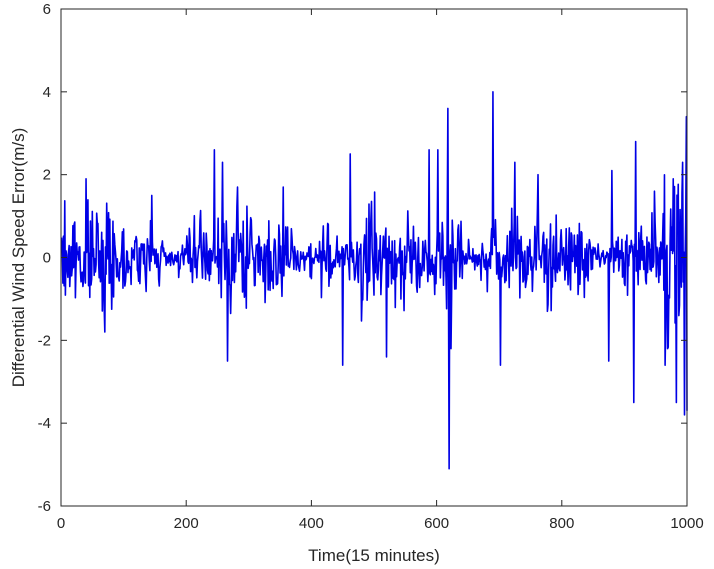 This screenshot has width=714, height=569. What do you see at coordinates (686, 523) in the screenshot?
I see `x-tick-label: 1000` at bounding box center [686, 523].